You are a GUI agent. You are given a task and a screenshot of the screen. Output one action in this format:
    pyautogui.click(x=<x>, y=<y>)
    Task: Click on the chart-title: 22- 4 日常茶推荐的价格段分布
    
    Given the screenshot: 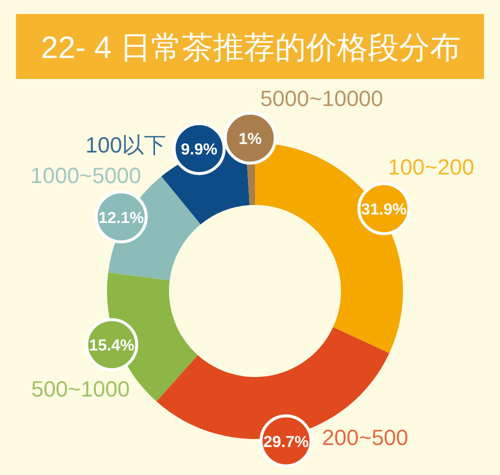 What is the action you would take?
    pyautogui.click(x=251, y=47)
    